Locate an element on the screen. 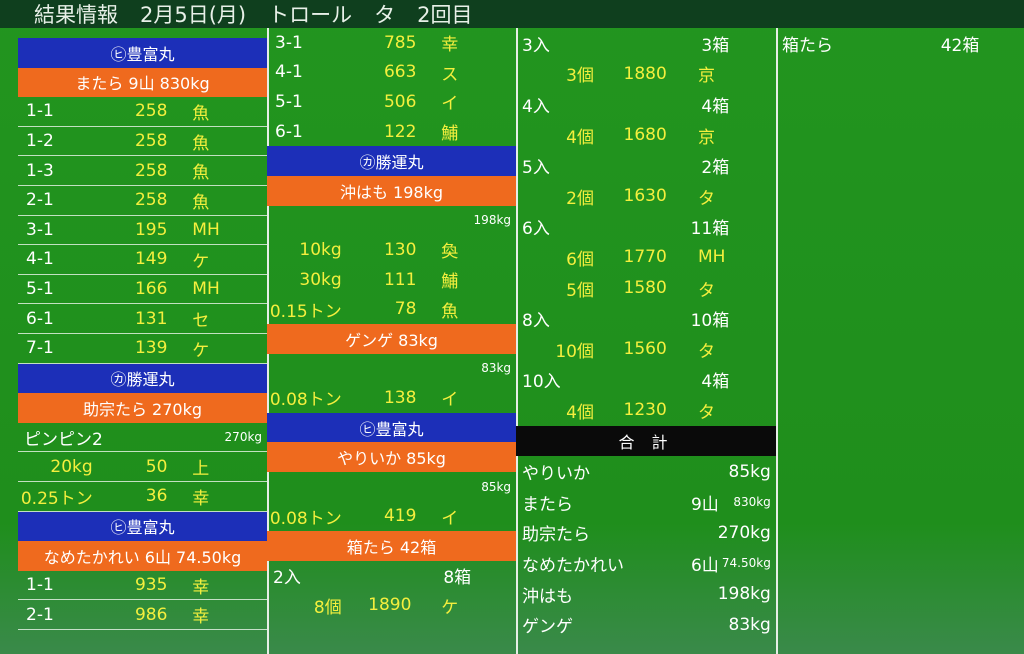 This screenshot has height=654, width=1024. cell-text: 1-2 is located at coordinates (40, 141).